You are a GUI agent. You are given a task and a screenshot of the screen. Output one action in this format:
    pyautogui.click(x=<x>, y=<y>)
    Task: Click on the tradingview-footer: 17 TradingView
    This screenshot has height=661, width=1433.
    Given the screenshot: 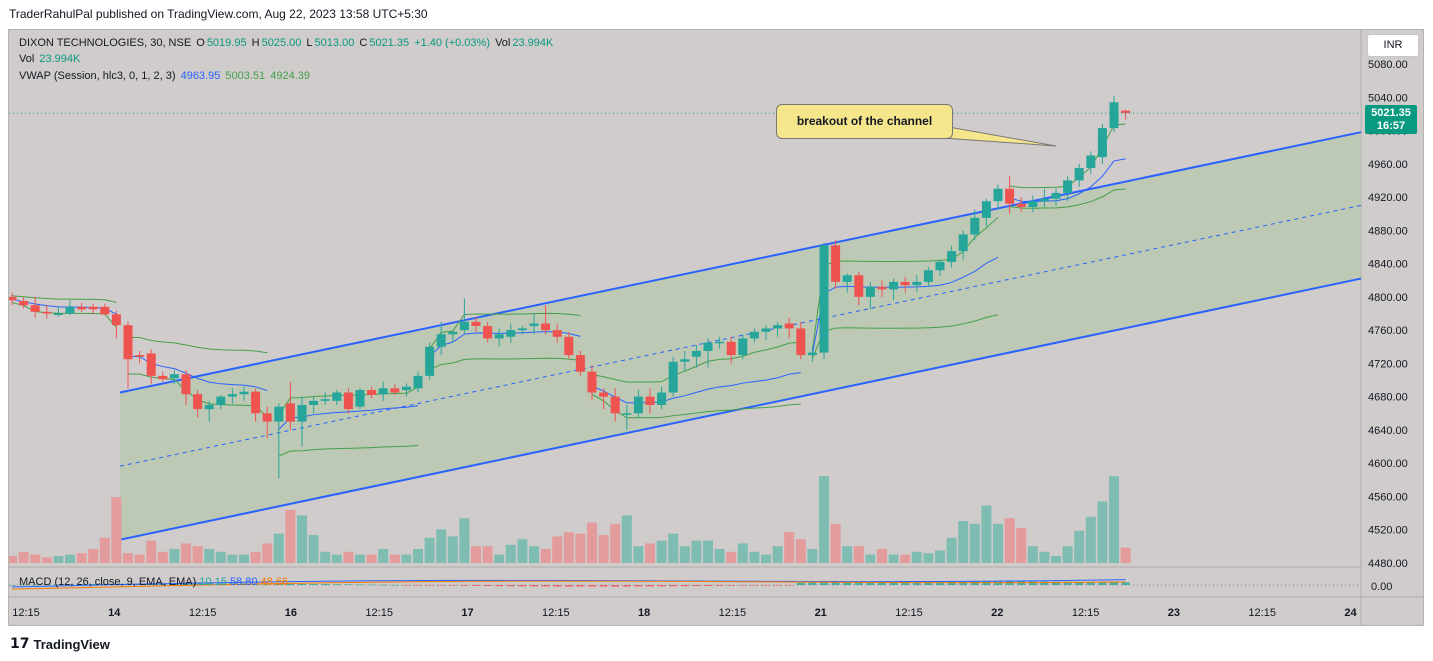 What is the action you would take?
    pyautogui.click(x=60, y=644)
    